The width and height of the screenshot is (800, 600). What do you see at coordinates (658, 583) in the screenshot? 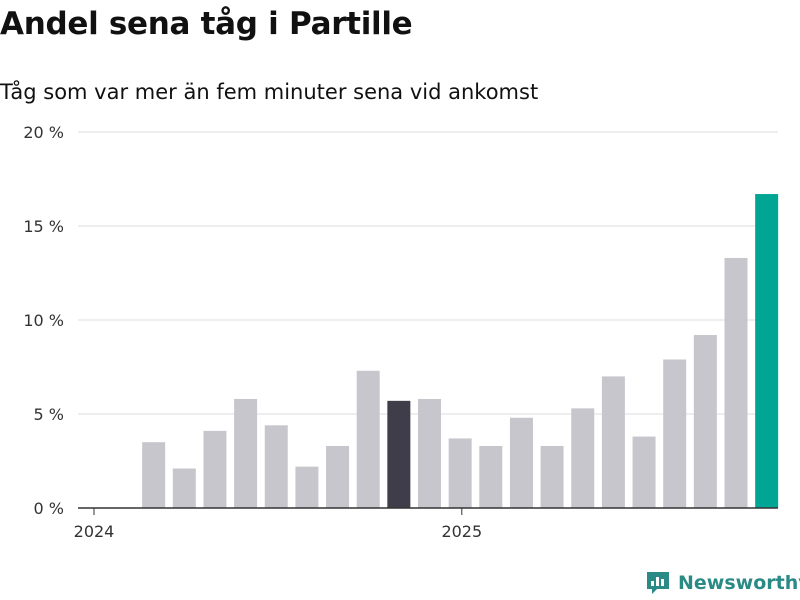
I see `newsworthy-logo-icon` at bounding box center [658, 583].